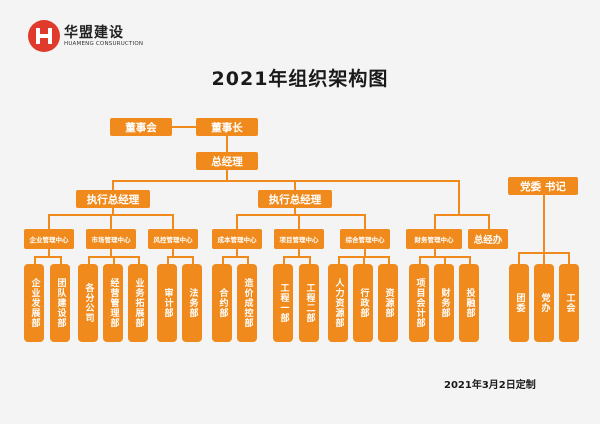 The width and height of the screenshot is (600, 424). I want to click on node-dept-costctrl: 造价成控部, so click(247, 303).